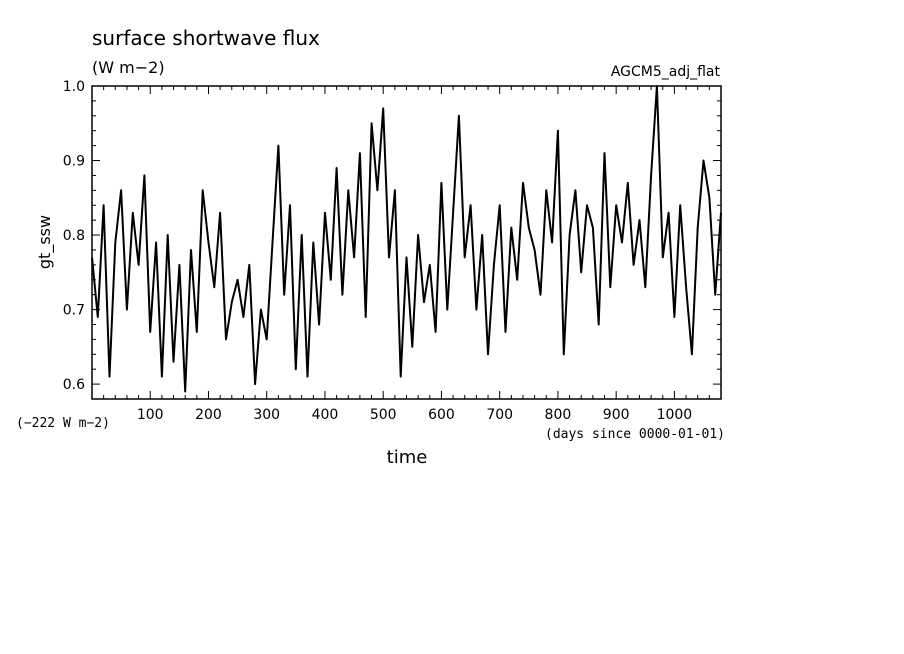 This screenshot has width=904, height=654. Describe the element at coordinates (616, 415) in the screenshot. I see `x-tick-label: 900` at that location.